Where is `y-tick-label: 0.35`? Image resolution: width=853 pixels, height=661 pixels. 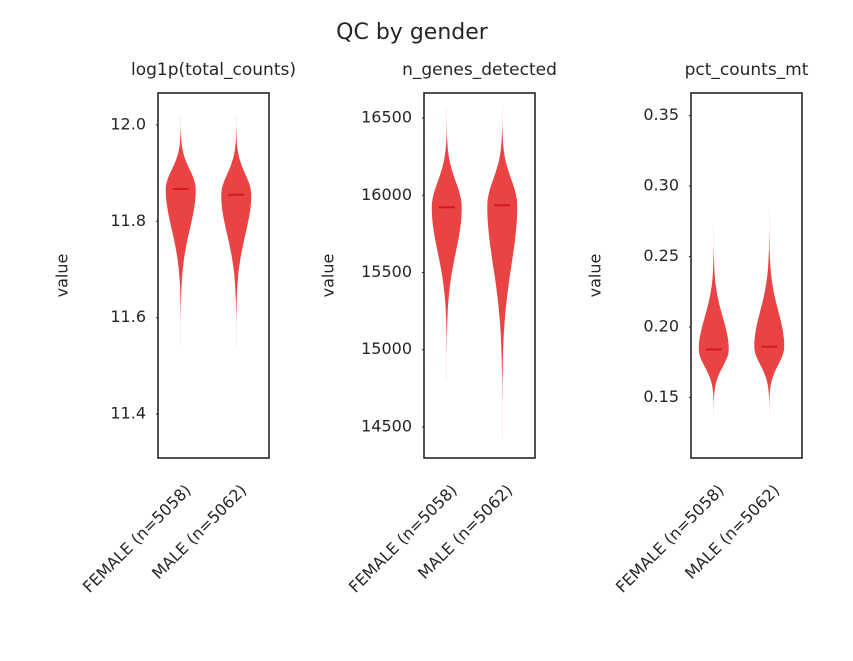 y-tick-label: 0.35 is located at coordinates (661, 114).